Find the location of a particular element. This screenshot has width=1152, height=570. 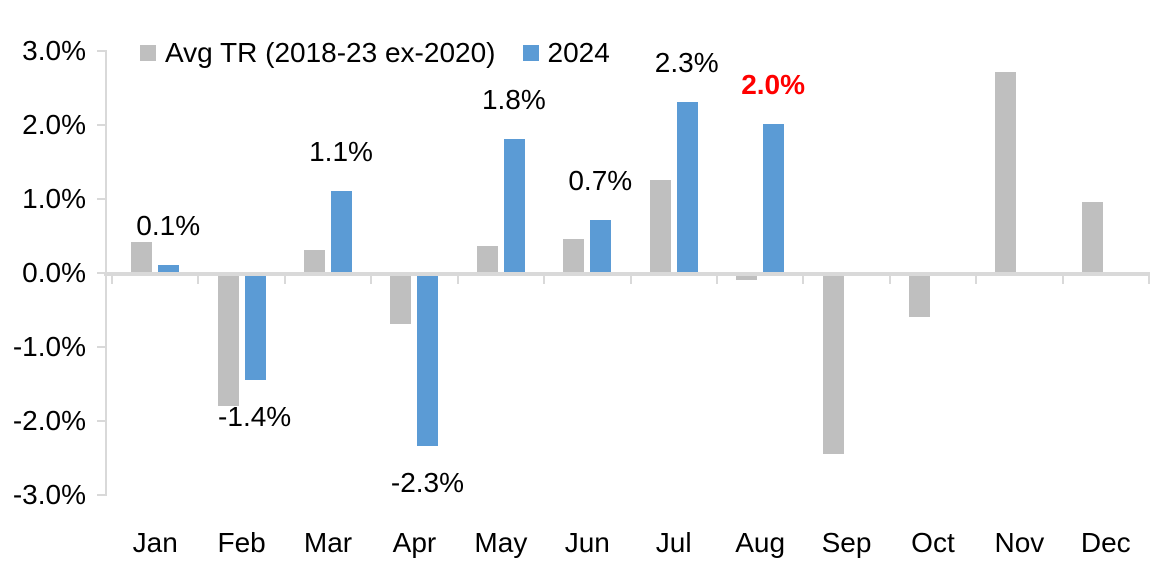

bar-2024-mar is located at coordinates (342, 231).